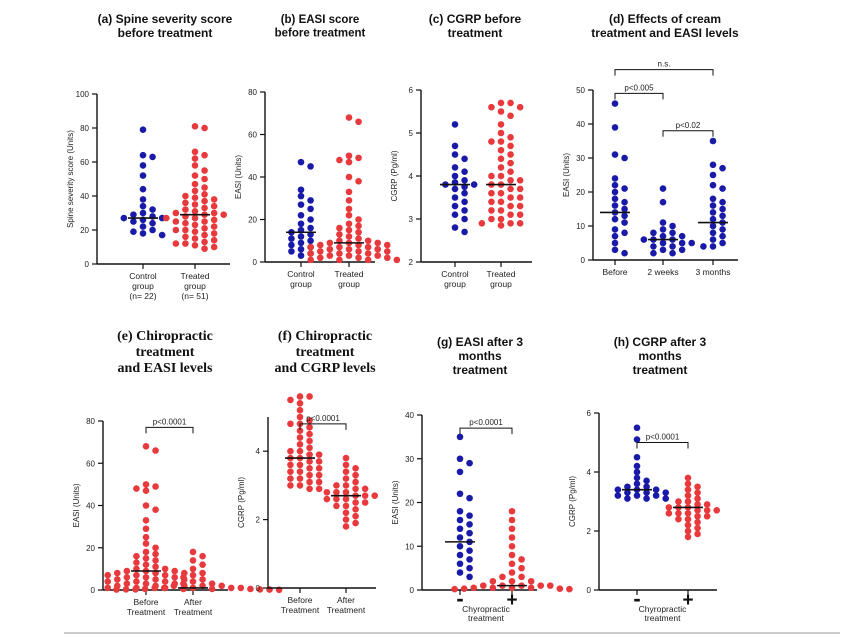  Describe the element at coordinates (687, 600) in the screenshot. I see `category-label: +` at that location.